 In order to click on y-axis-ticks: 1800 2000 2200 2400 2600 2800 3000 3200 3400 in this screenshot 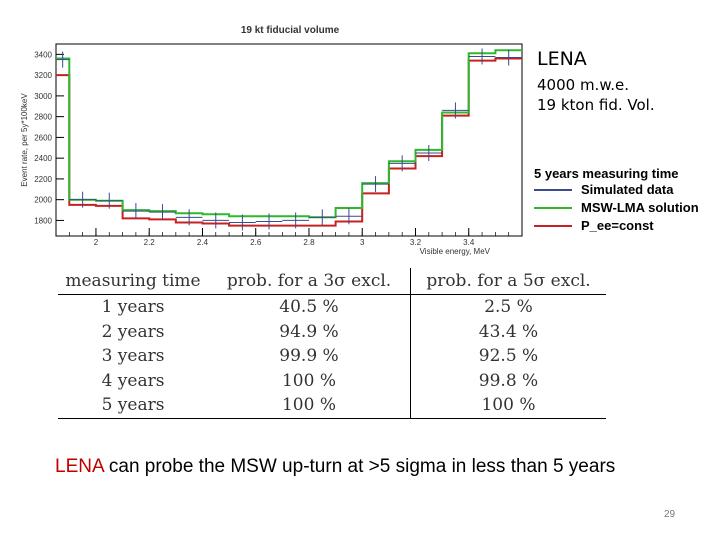, I will do `click(49, 137)`.